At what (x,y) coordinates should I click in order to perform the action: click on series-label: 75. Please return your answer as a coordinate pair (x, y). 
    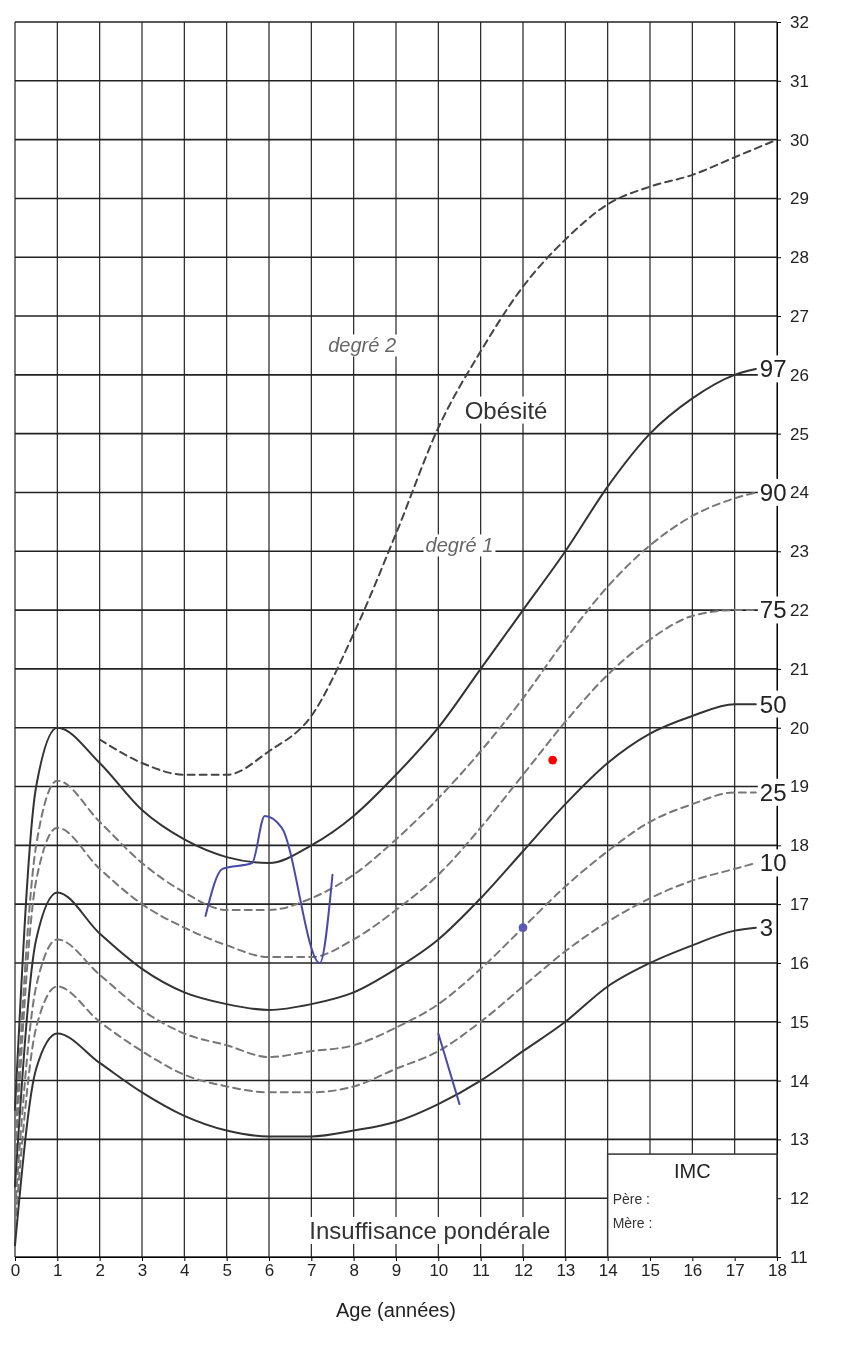
    Looking at the image, I should click on (773, 610).